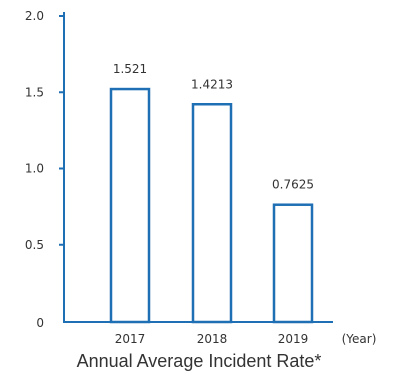  What do you see at coordinates (34, 245) in the screenshot?
I see `y-tick-label: 0.5` at bounding box center [34, 245].